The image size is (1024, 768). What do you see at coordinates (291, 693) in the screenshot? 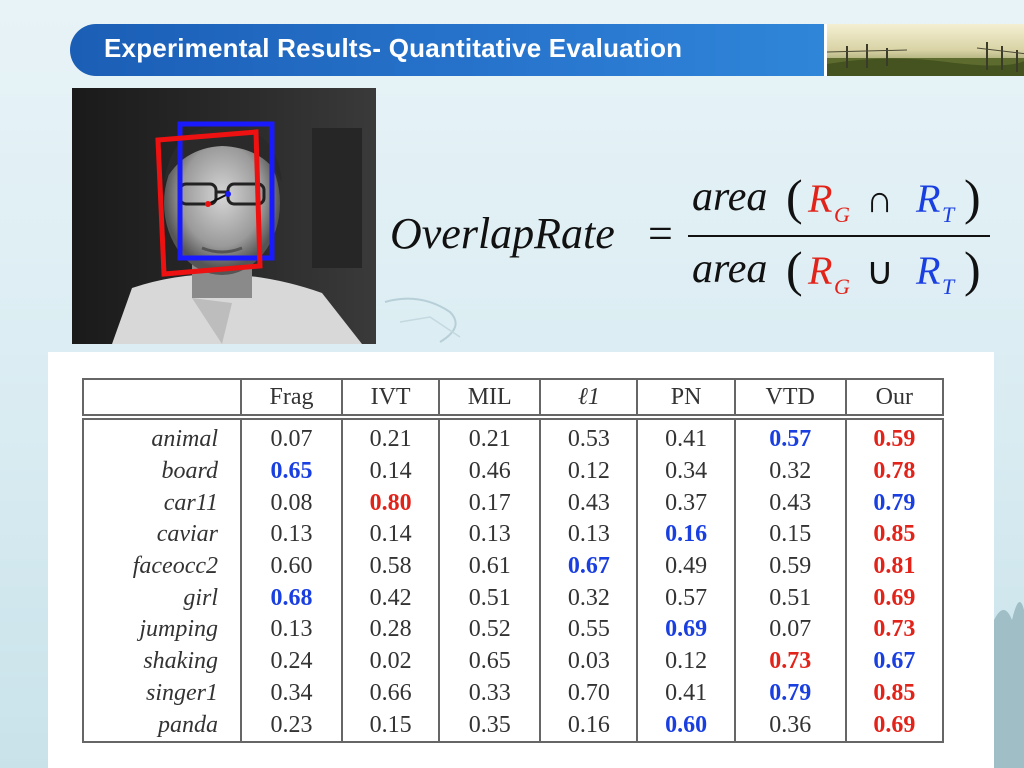
I see `score-cell: 0.34` at bounding box center [291, 693].